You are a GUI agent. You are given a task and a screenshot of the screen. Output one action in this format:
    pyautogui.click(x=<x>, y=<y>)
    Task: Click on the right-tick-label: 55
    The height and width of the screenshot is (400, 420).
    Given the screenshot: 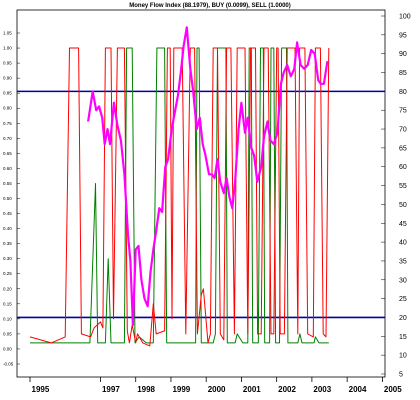 What is the action you would take?
    pyautogui.click(x=403, y=186)
    